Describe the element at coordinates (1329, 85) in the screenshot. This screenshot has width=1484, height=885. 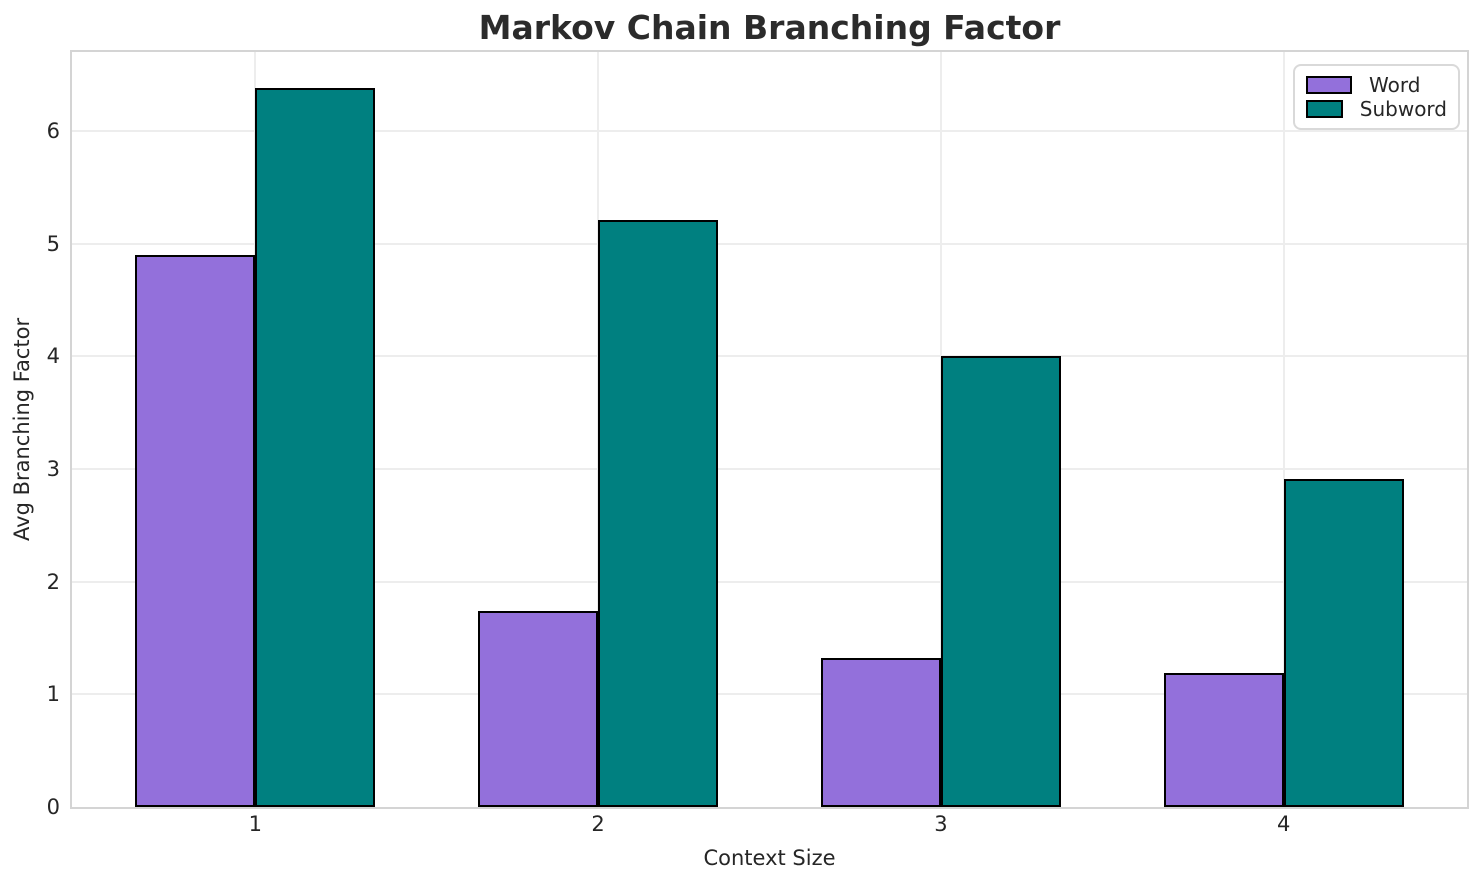
I see `word-color-swatch` at that location.